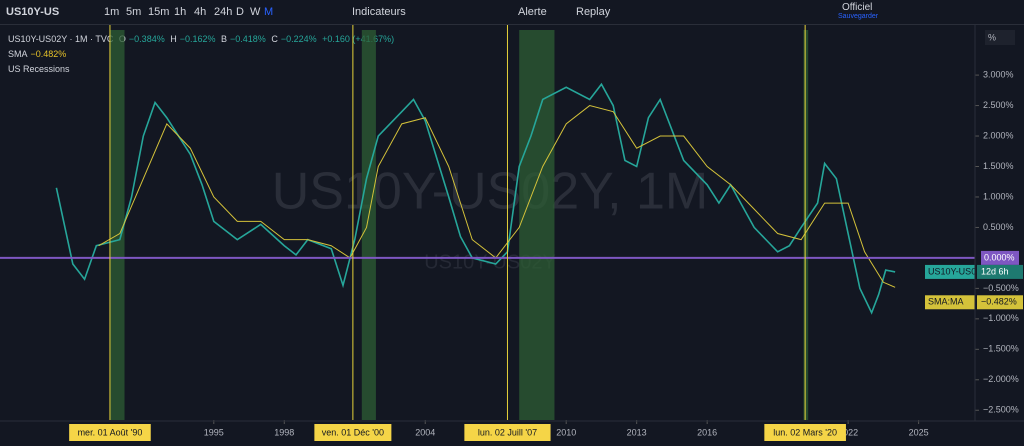 The image size is (1024, 446). What do you see at coordinates (18, 54) in the screenshot?
I see `sma-label: SMA` at bounding box center [18, 54].